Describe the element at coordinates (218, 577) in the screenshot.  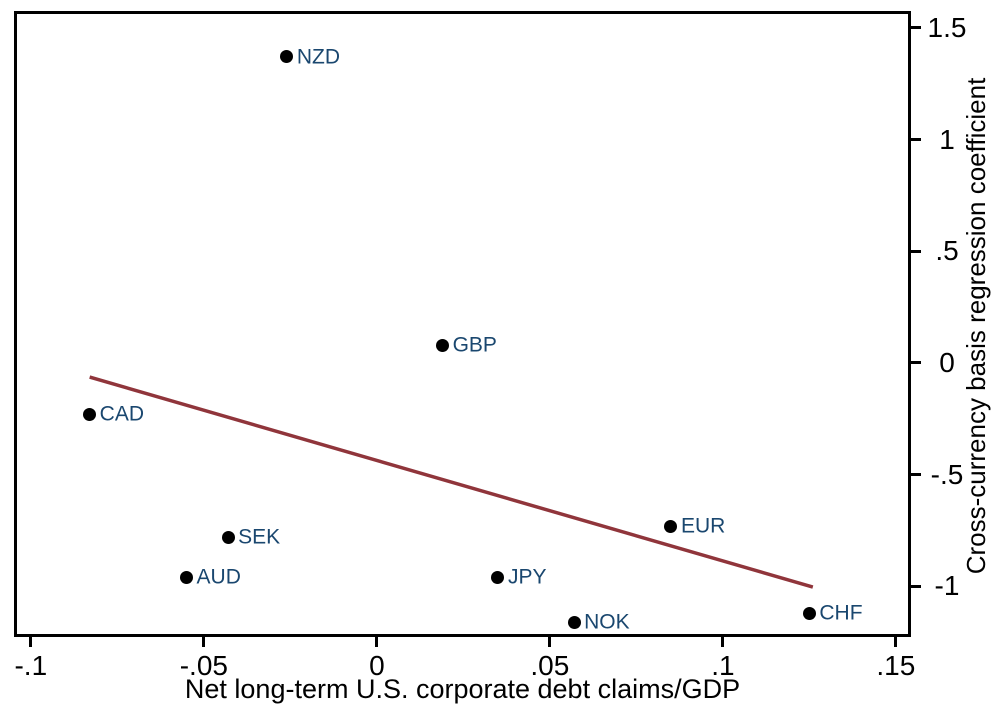
I see `data-point-label-AUD: AUD` at that location.